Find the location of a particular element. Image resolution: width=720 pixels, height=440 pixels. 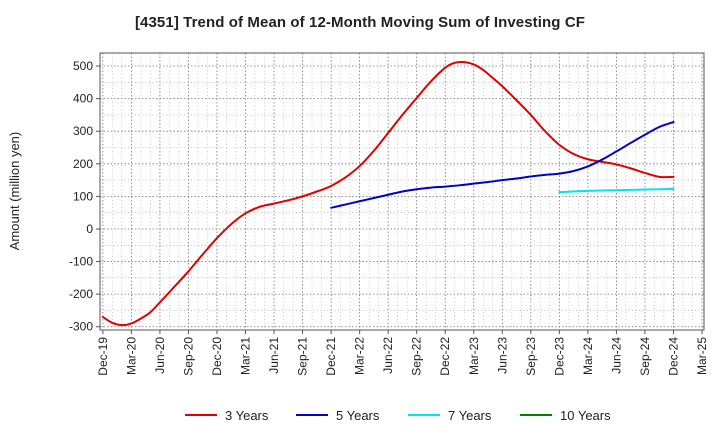

x-tick-label: Mar-23 is located at coordinates (474, 356).